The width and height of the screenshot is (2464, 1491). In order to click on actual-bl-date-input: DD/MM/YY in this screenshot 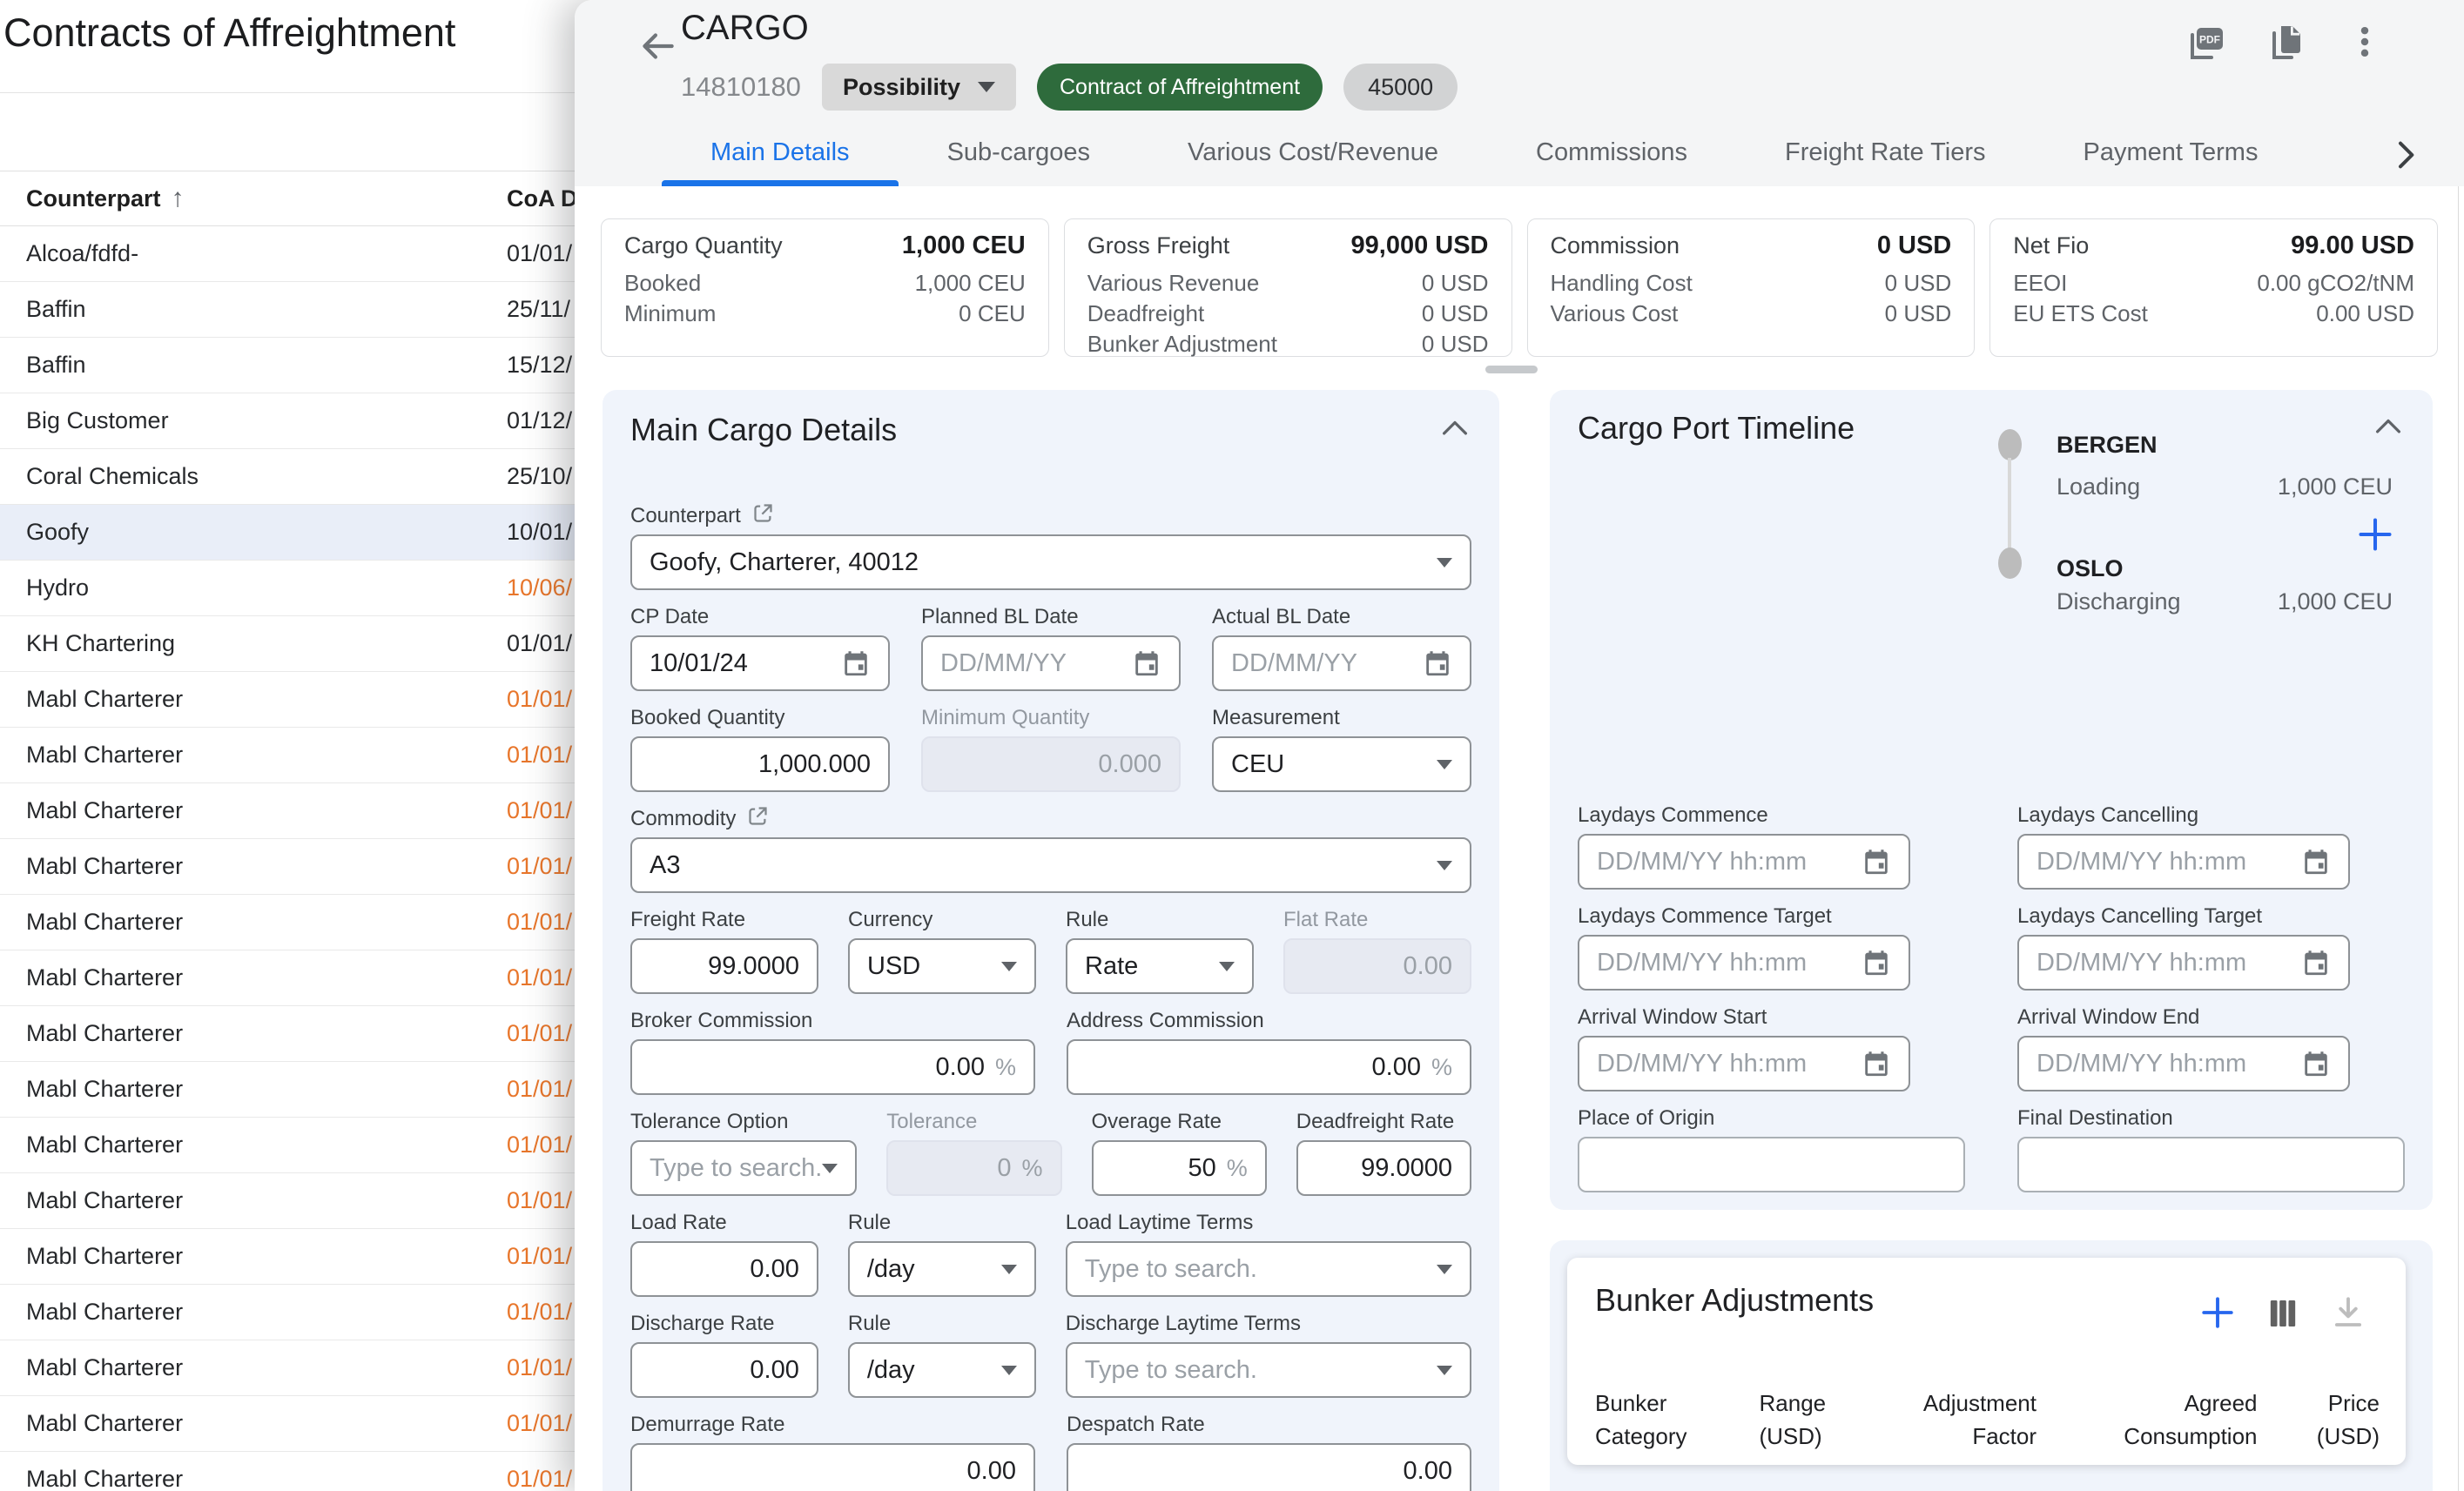, I will do `click(1341, 663)`.